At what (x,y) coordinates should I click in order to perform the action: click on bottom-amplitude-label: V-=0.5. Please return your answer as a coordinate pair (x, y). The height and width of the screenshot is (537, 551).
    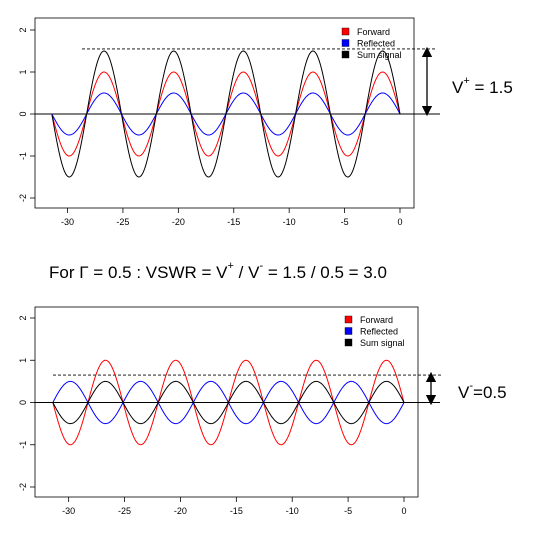
    Looking at the image, I should click on (482, 391).